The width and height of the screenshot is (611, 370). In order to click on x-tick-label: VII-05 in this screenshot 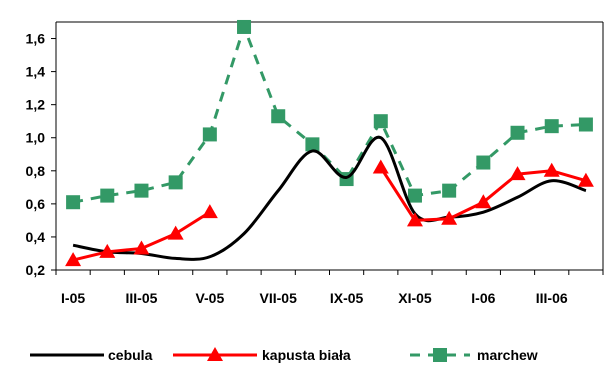, I will do `click(279, 298)`.